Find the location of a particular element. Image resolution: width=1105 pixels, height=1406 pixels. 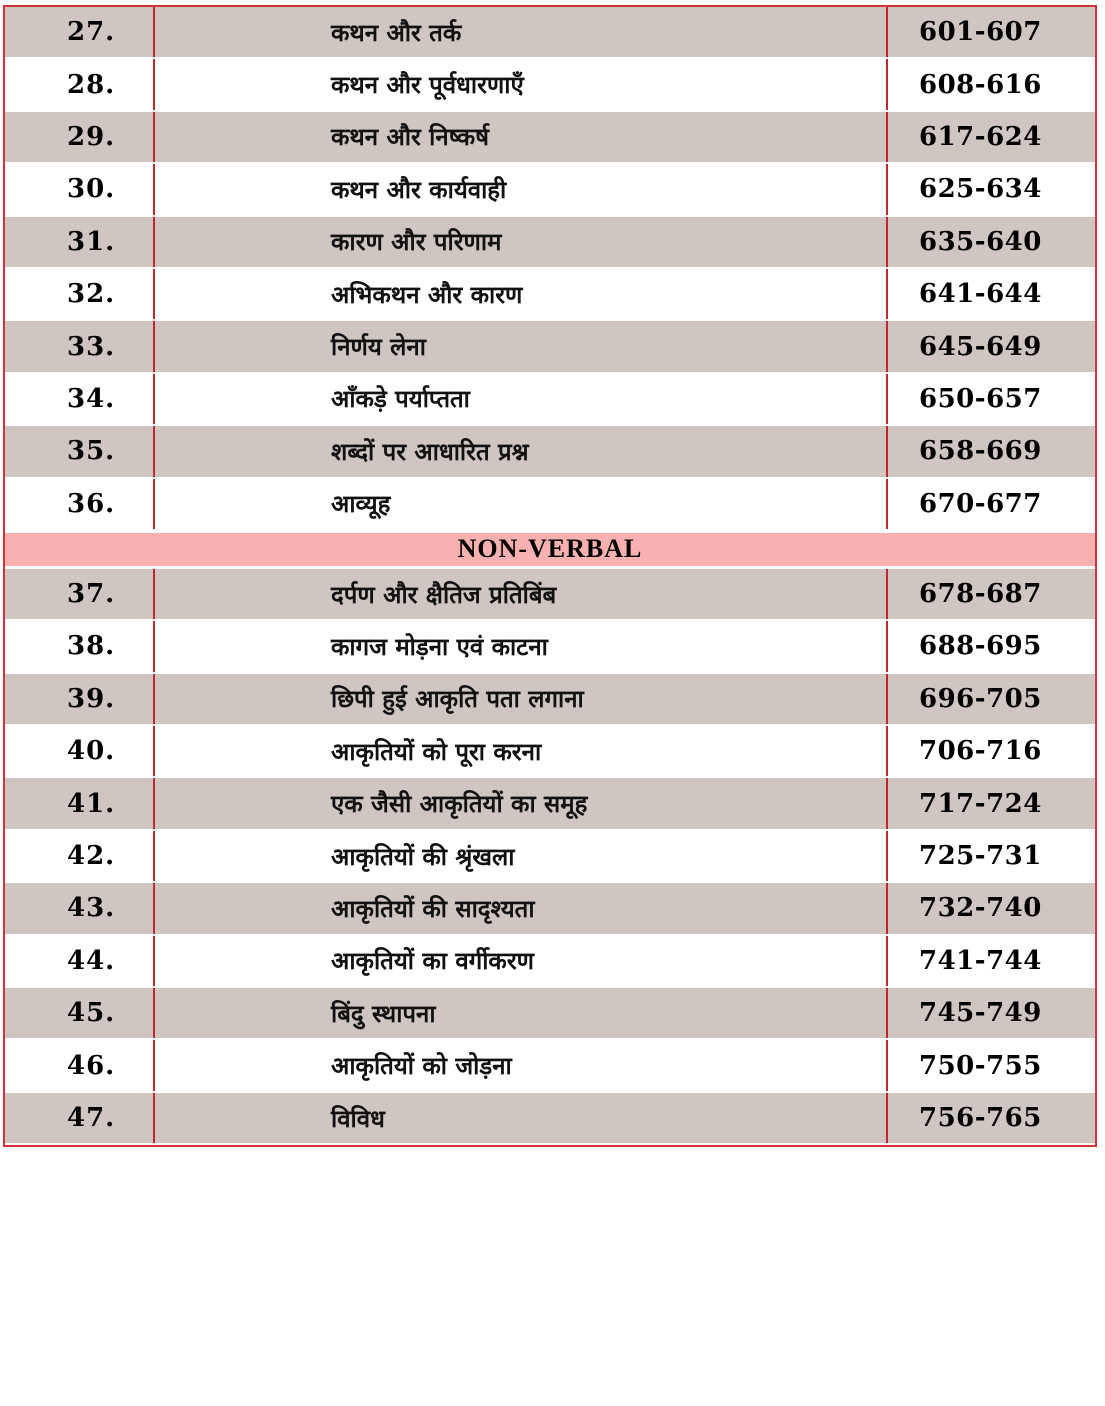

chapter-topic: आकृतियों को जोड़ना is located at coordinates (521, 1065).